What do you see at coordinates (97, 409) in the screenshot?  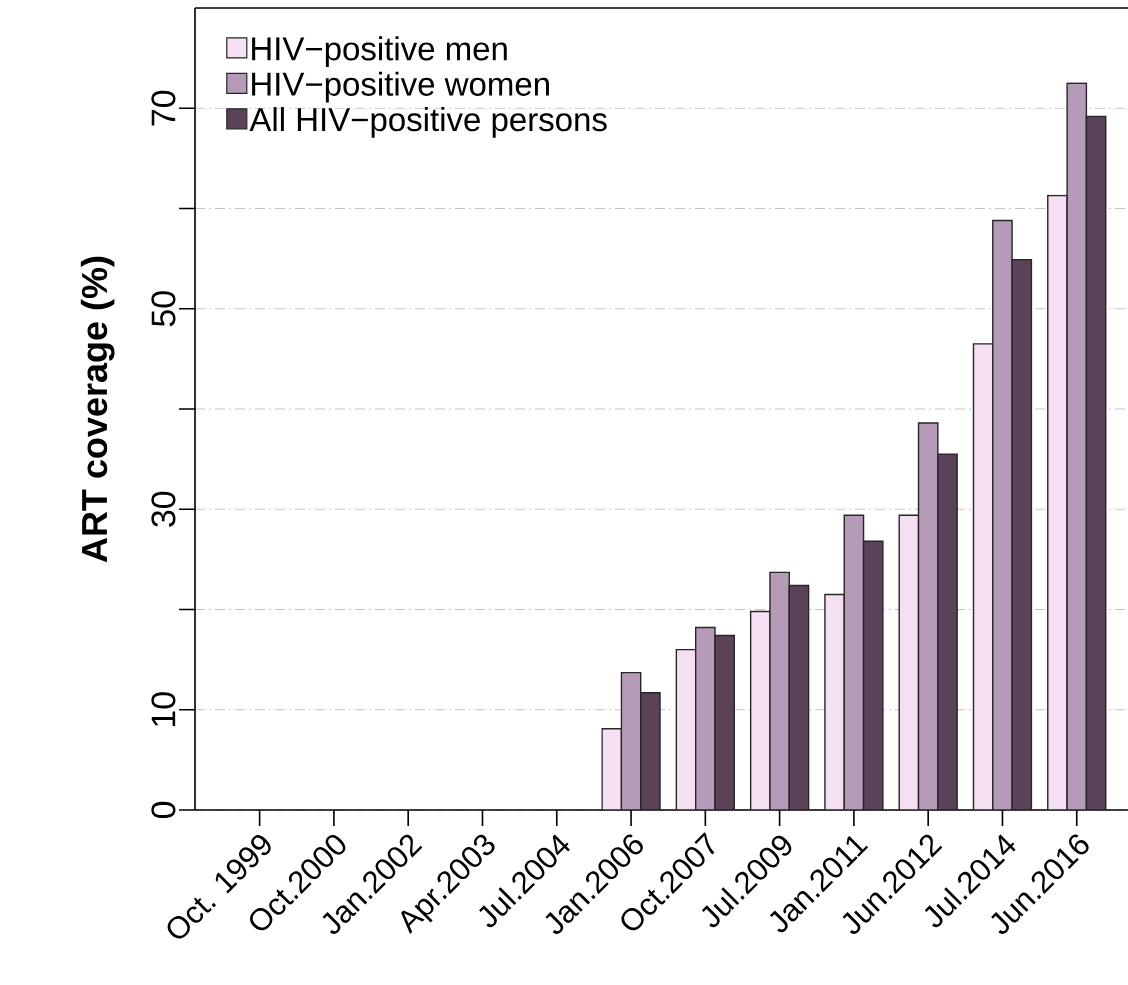 I see `y-axis-title: ART coverage (%)` at bounding box center [97, 409].